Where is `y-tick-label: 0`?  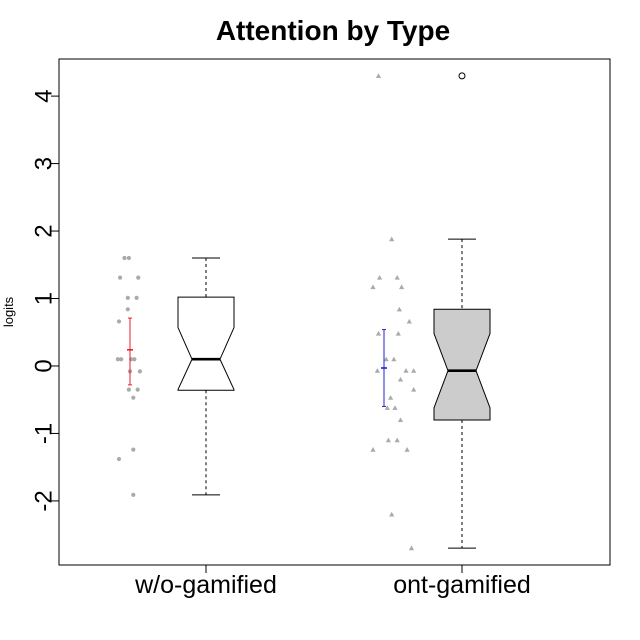
y-tick-label: 0 is located at coordinates (43, 365).